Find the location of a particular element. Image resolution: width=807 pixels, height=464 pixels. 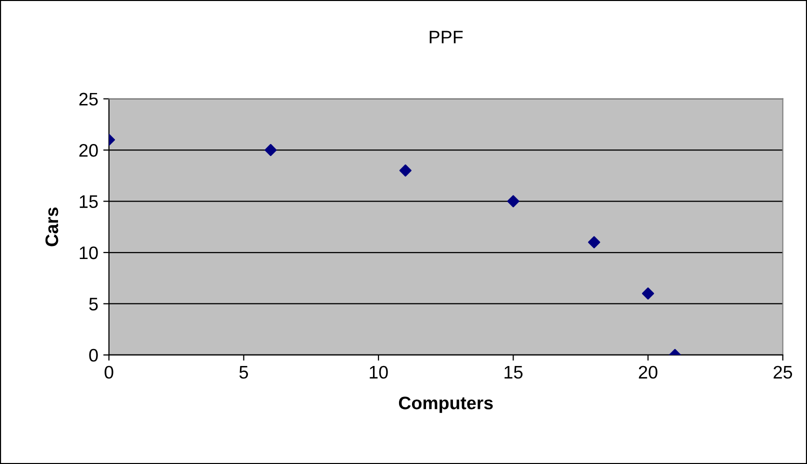

y-tick-label: 5 is located at coordinates (93, 304).